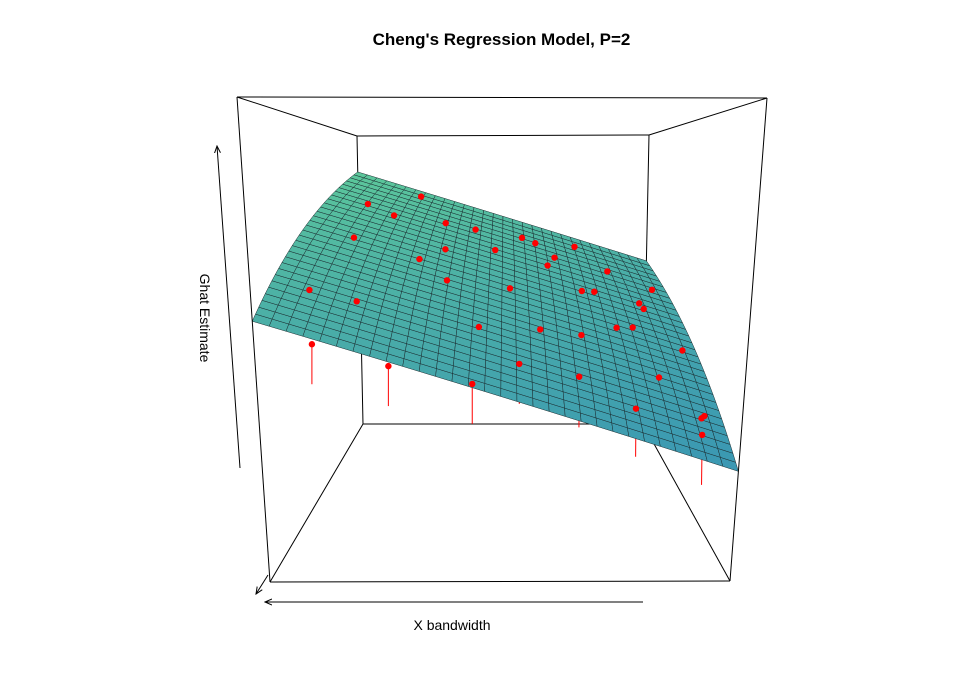  What do you see at coordinates (501, 39) in the screenshot?
I see `chart-title: Cheng's Regression Model, P=2` at bounding box center [501, 39].